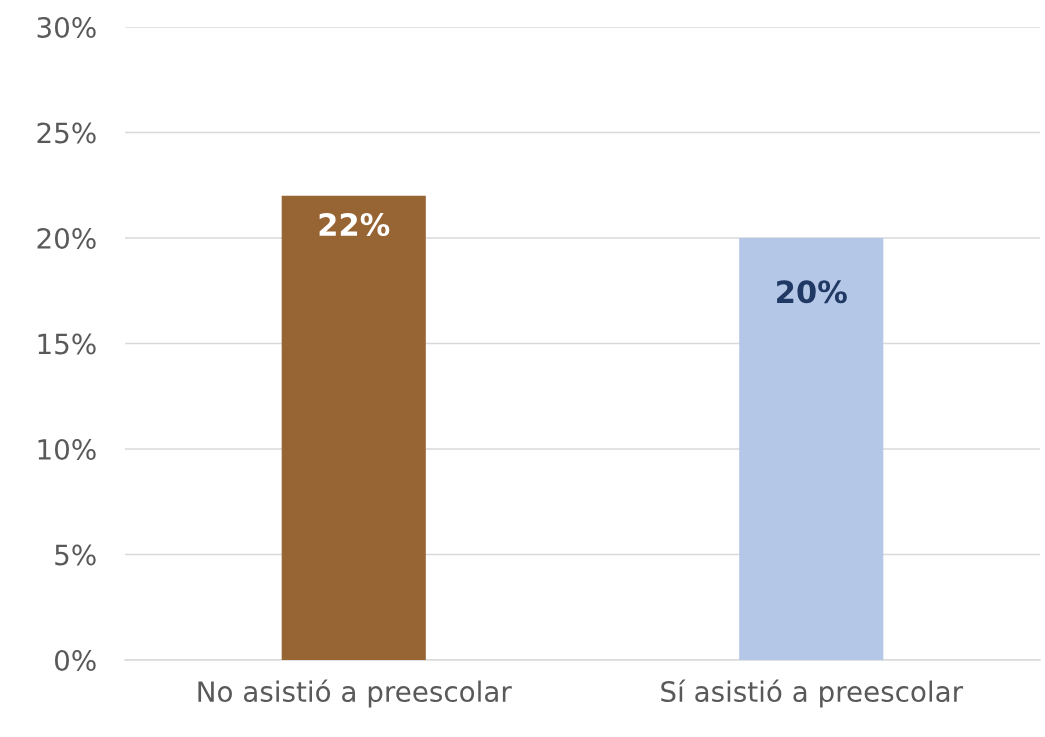 The image size is (1045, 737). I want to click on x-tick-label: Sí asistió a preescolar, so click(812, 693).